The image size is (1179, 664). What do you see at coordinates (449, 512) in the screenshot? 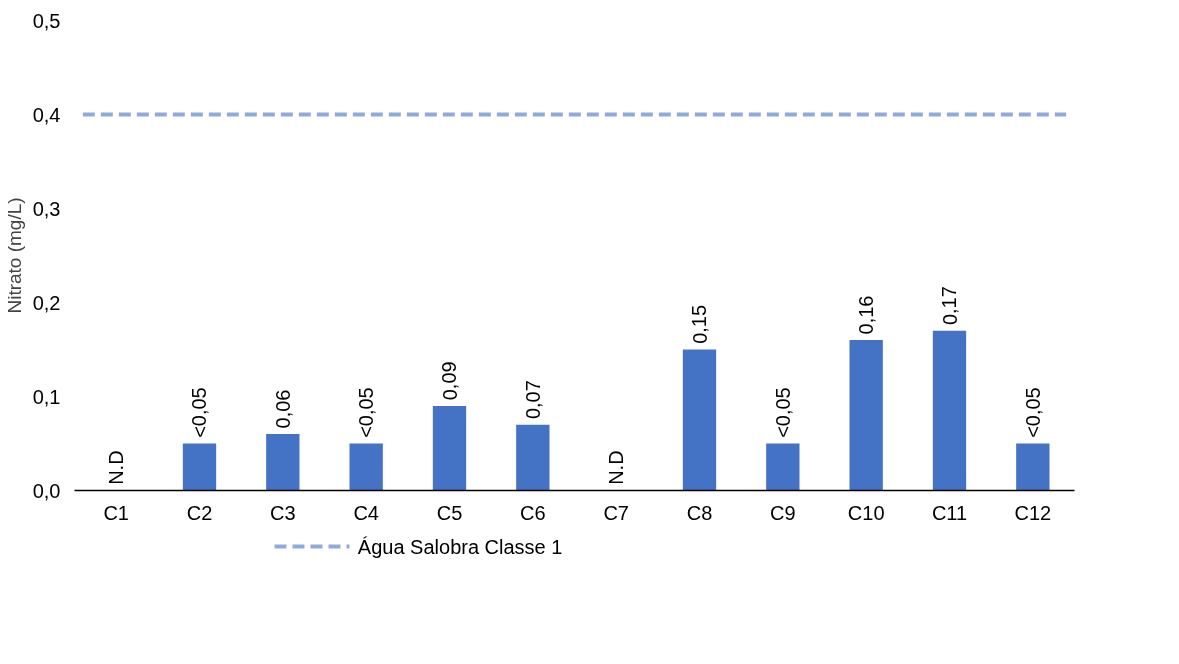
I see `x-tick-label: C5` at bounding box center [449, 512].